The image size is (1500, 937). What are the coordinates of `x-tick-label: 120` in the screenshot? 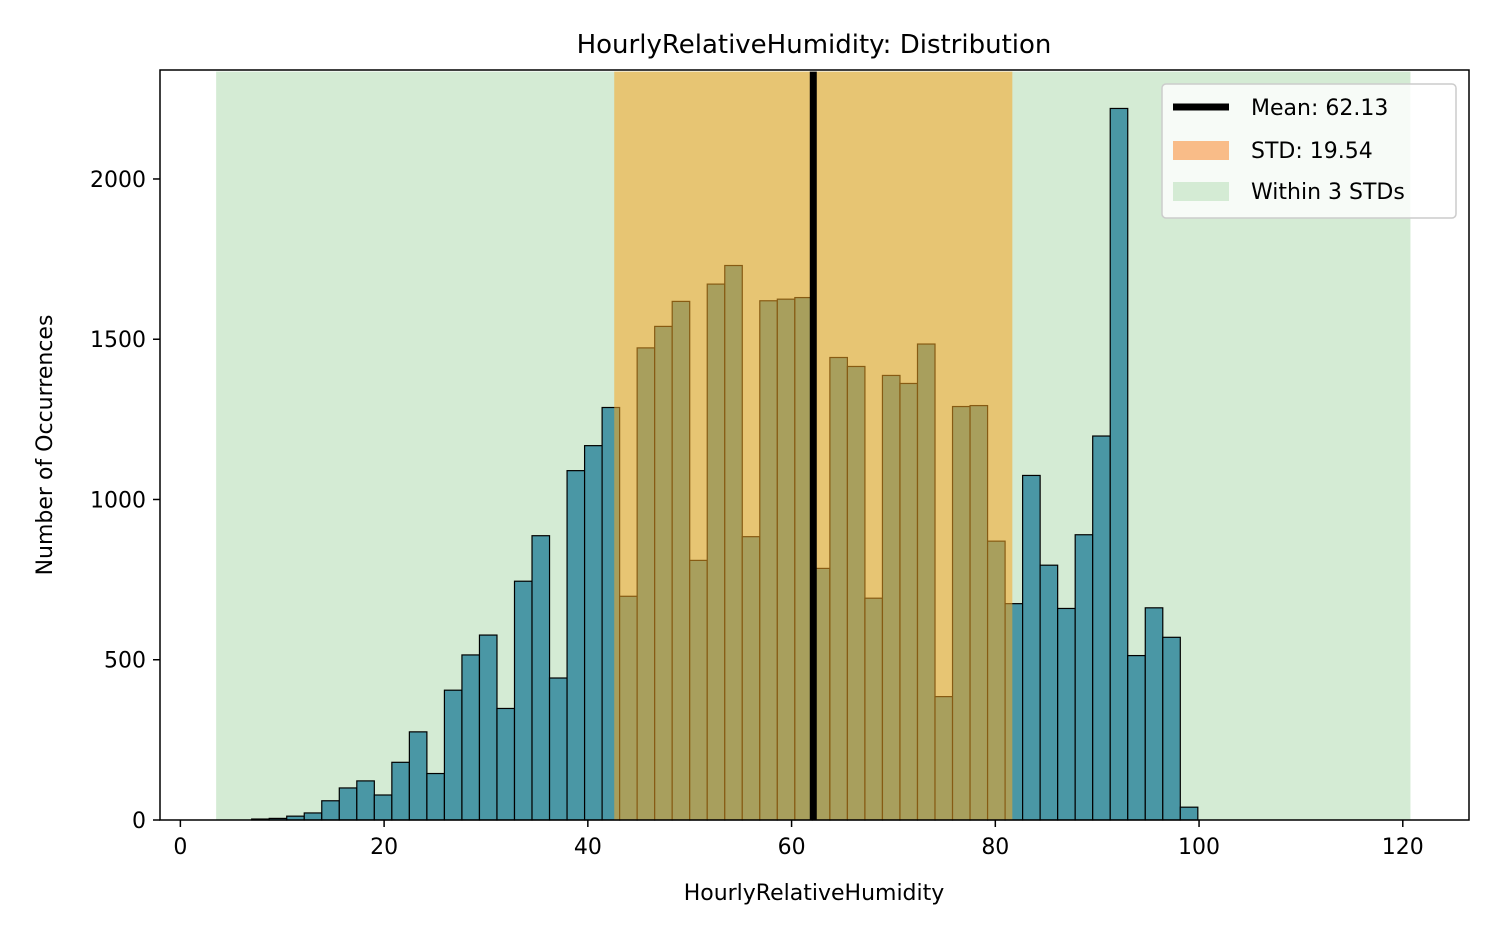 It's located at (1403, 847).